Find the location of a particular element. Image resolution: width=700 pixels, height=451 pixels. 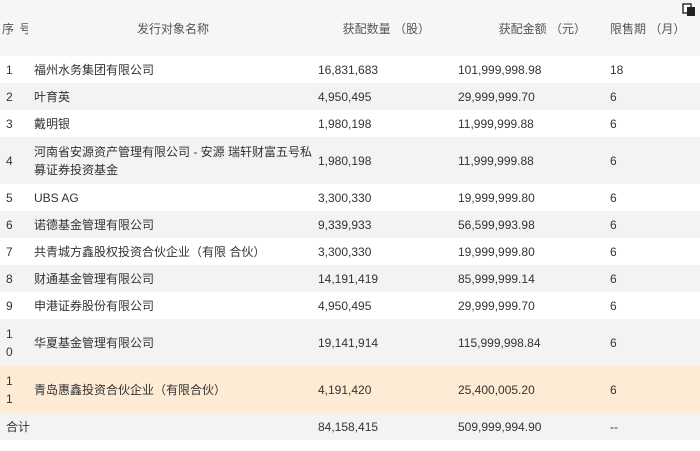

total-label: 合计 is located at coordinates (18, 427).